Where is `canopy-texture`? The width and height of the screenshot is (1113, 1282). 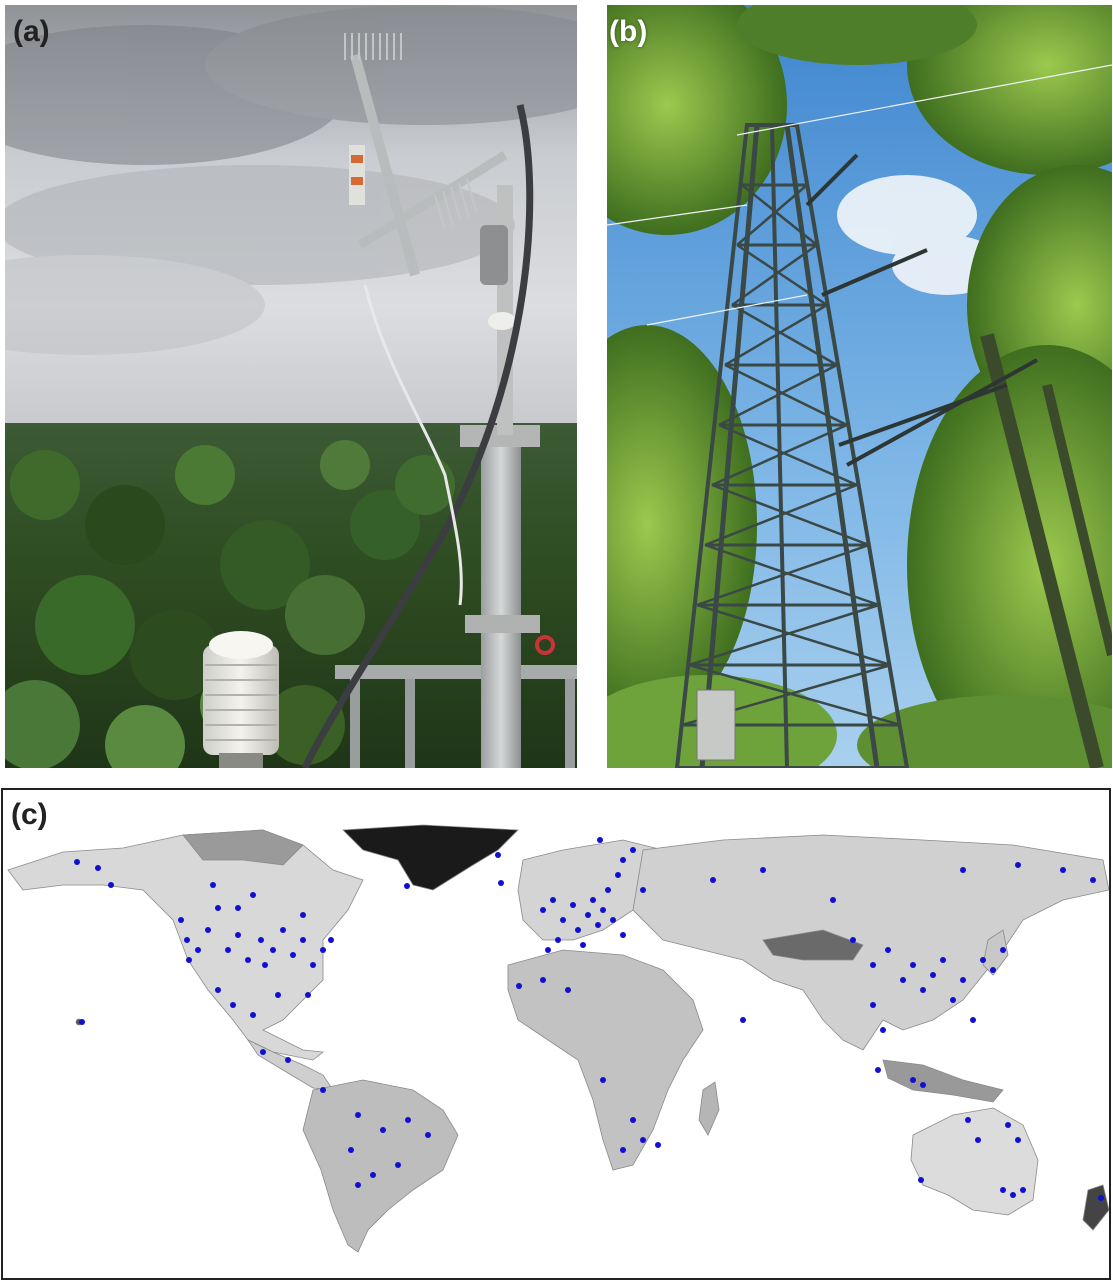
canopy-texture is located at coordinates (230, 604).